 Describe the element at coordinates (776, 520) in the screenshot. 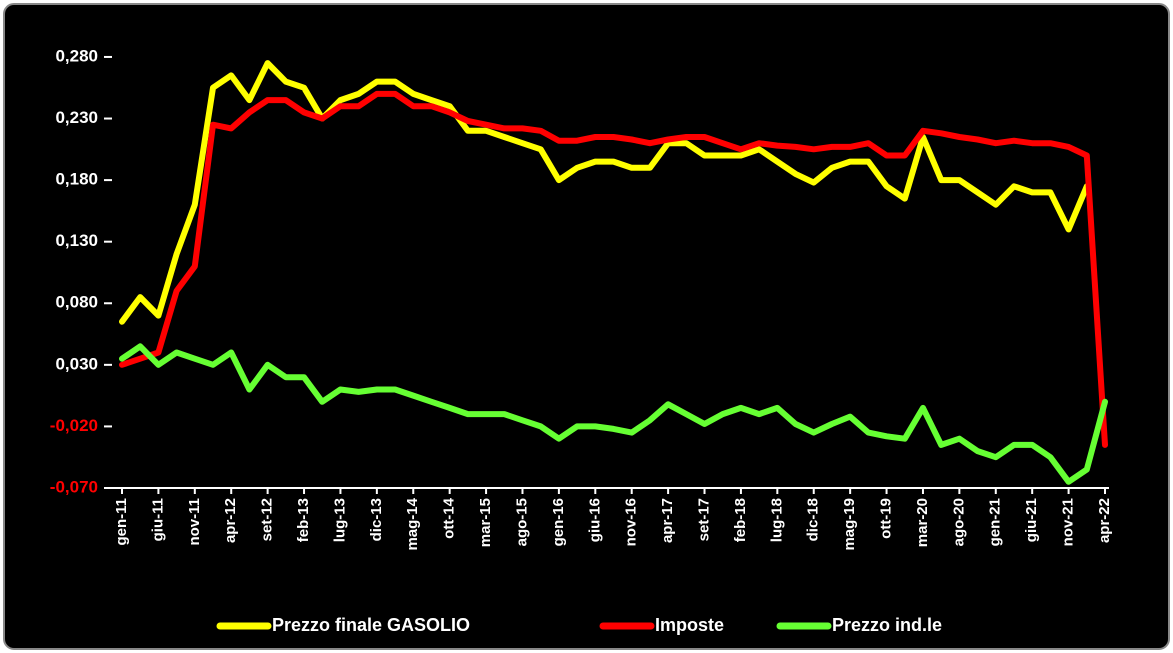

I see `x-tick-label: lug-18` at that location.